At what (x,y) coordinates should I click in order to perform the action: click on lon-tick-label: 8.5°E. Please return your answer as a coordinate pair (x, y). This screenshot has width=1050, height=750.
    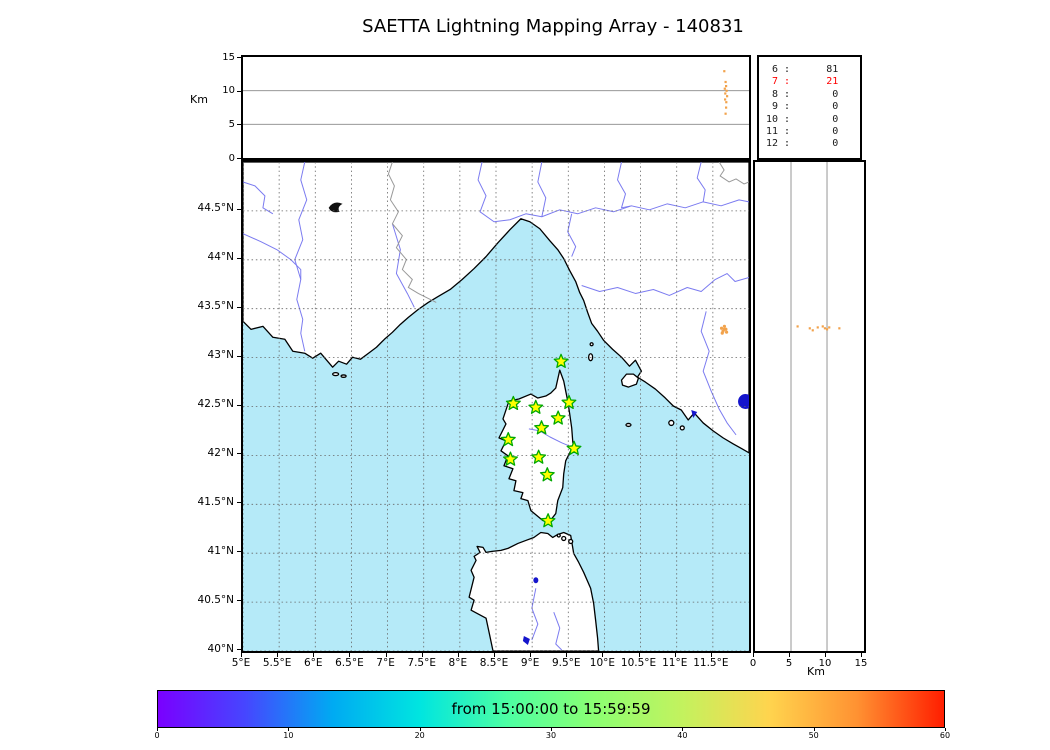
    Looking at the image, I should click on (494, 663).